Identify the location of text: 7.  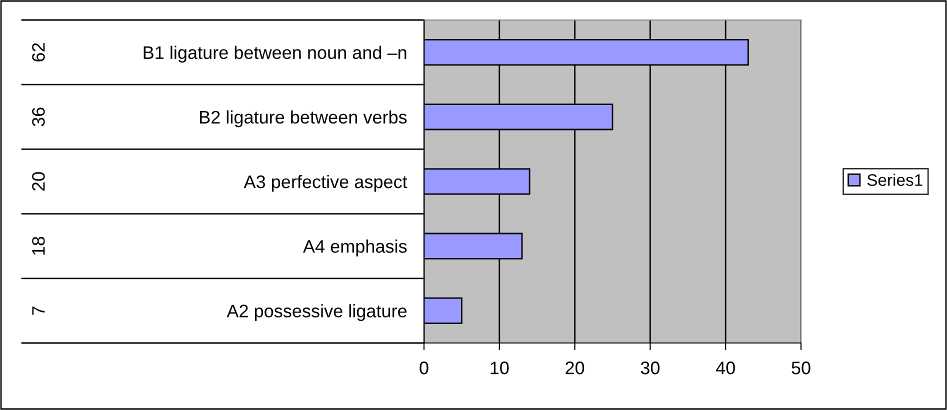
(38, 310).